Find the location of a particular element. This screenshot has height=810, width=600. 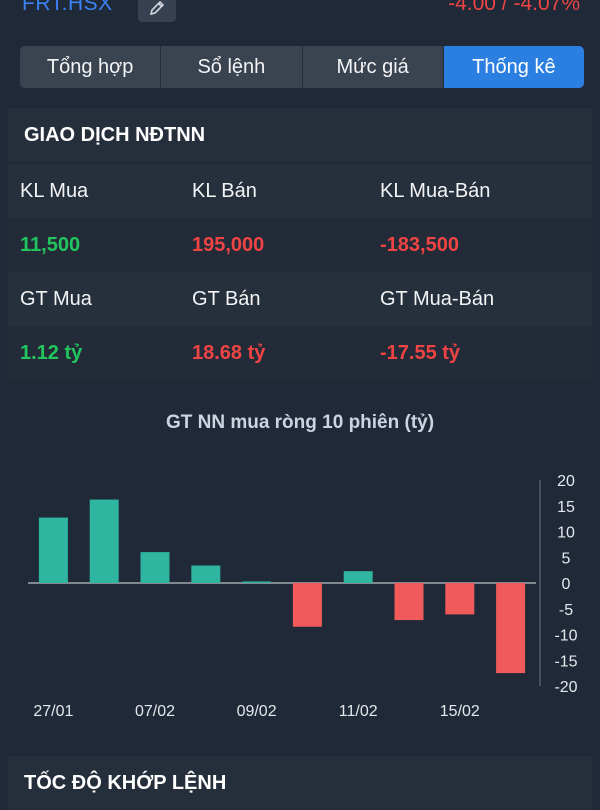

kl-mua-value: 11,500 is located at coordinates (50, 244).